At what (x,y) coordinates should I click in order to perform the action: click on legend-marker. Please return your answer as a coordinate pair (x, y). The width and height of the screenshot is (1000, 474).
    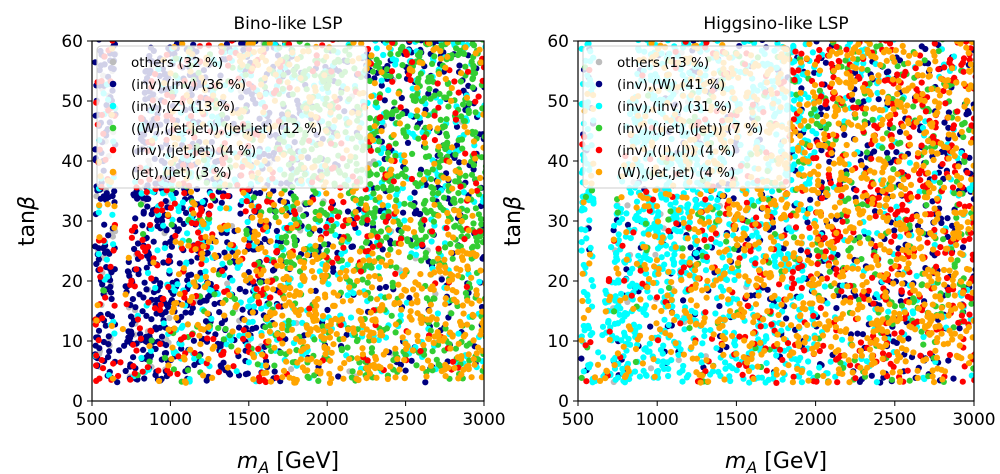
    Looking at the image, I should click on (113, 172).